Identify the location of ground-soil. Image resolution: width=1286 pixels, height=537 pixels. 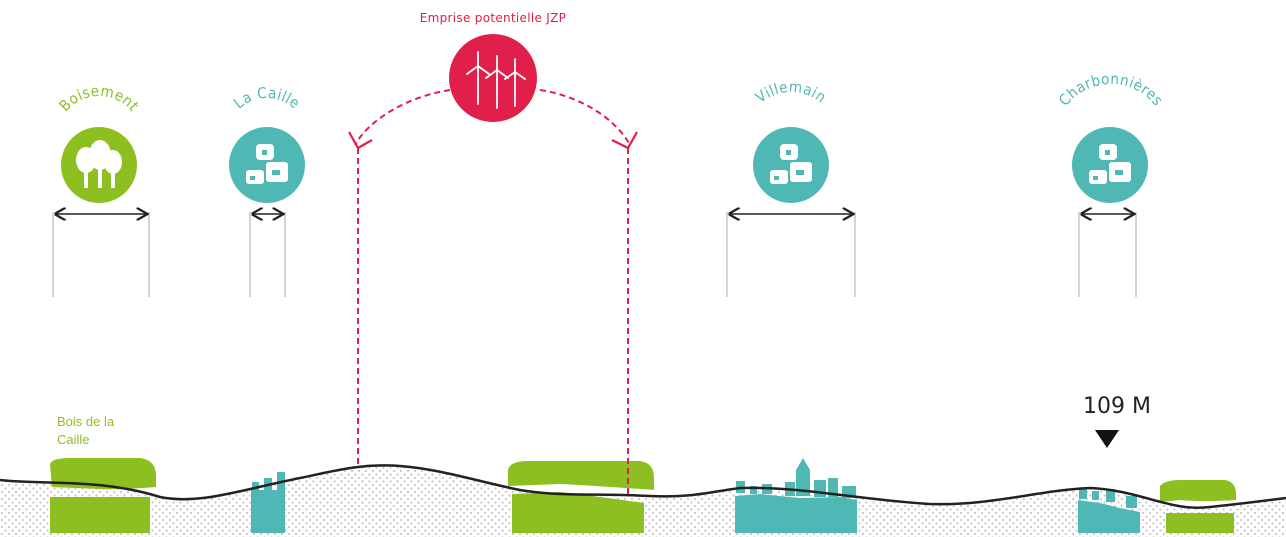
(643, 501).